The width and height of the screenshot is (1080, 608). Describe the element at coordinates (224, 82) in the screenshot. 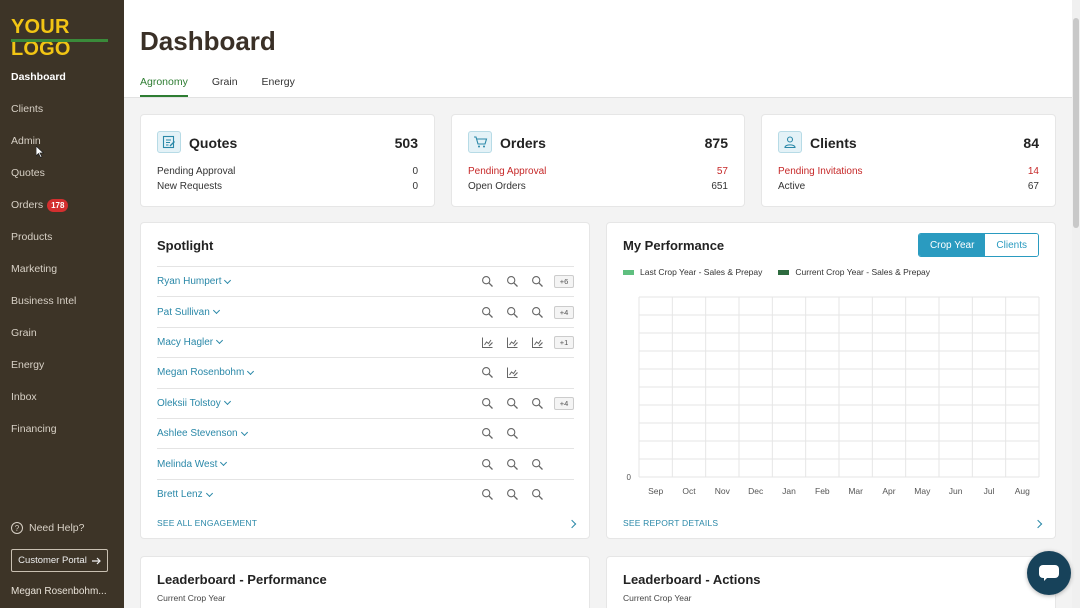

I see `tab-grain: Grain` at that location.